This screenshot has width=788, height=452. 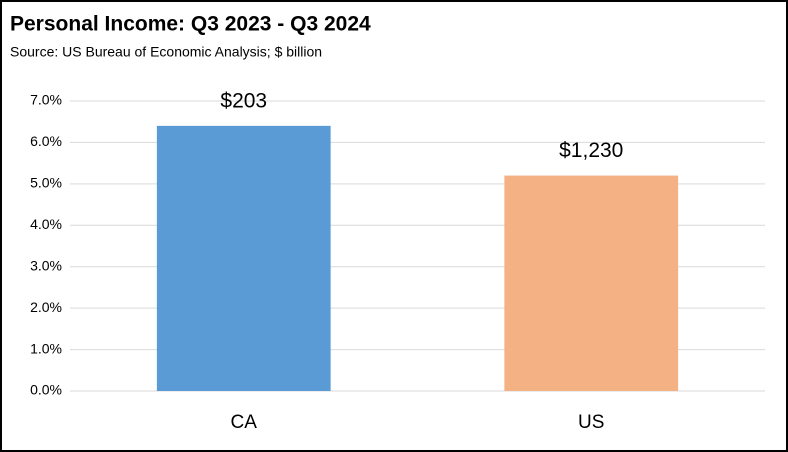 What do you see at coordinates (46, 348) in the screenshot?
I see `y-tick-label: 1.0%` at bounding box center [46, 348].